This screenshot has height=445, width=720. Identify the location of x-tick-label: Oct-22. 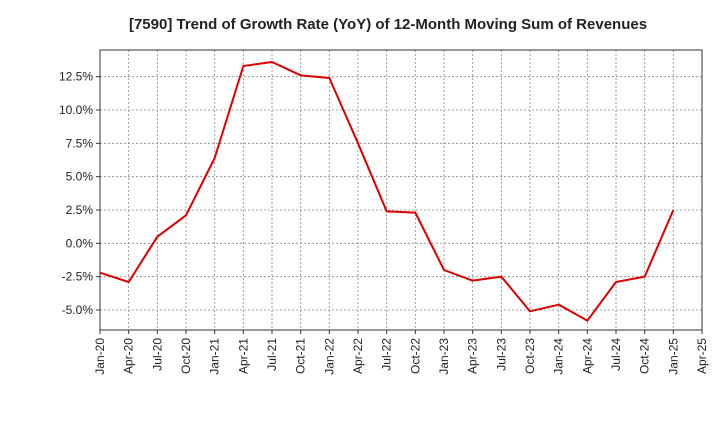
(415, 356).